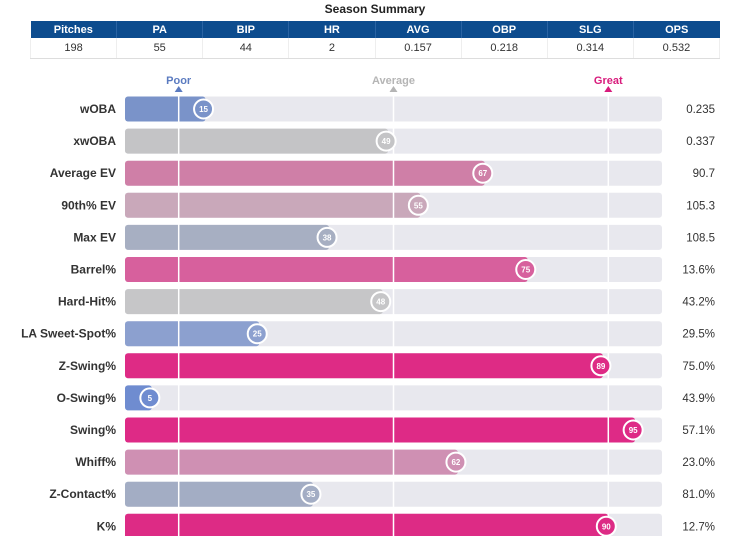 This screenshot has width=750, height=536. Describe the element at coordinates (87, 398) in the screenshot. I see `metric-label: O-Swing%` at that location.